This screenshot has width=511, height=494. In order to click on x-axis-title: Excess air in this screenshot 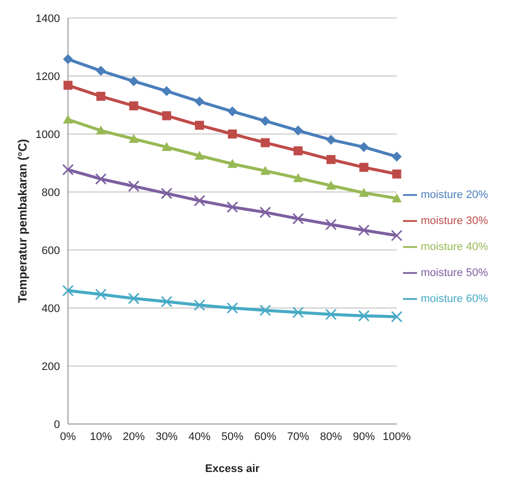, I will do `click(232, 469)`.